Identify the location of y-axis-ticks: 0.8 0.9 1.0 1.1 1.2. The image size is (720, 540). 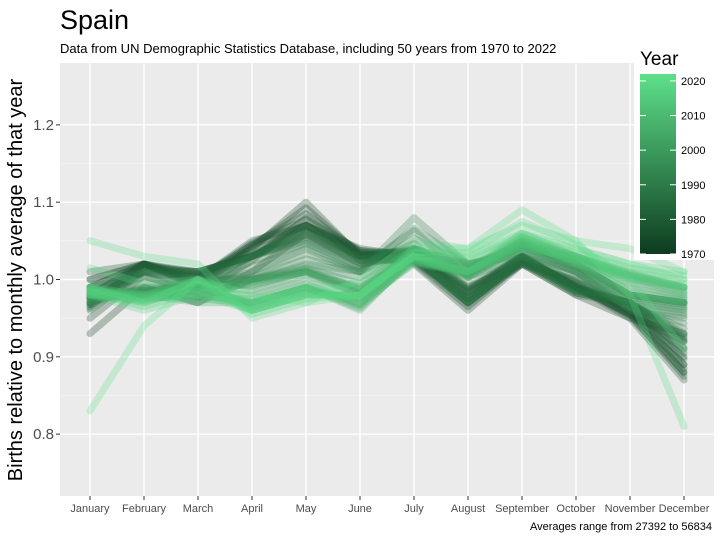
(46, 280).